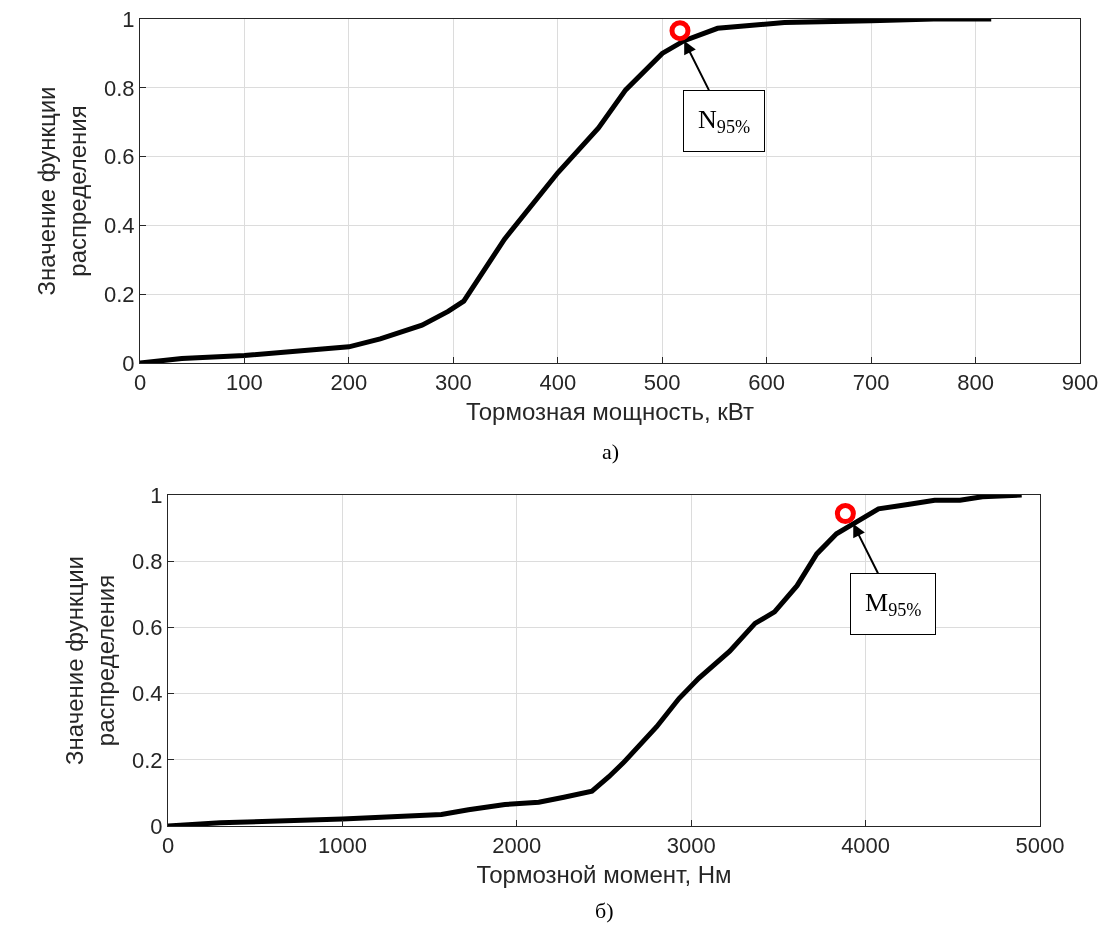 The width and height of the screenshot is (1120, 942). I want to click on x-tick-label: 900, so click(1080, 383).